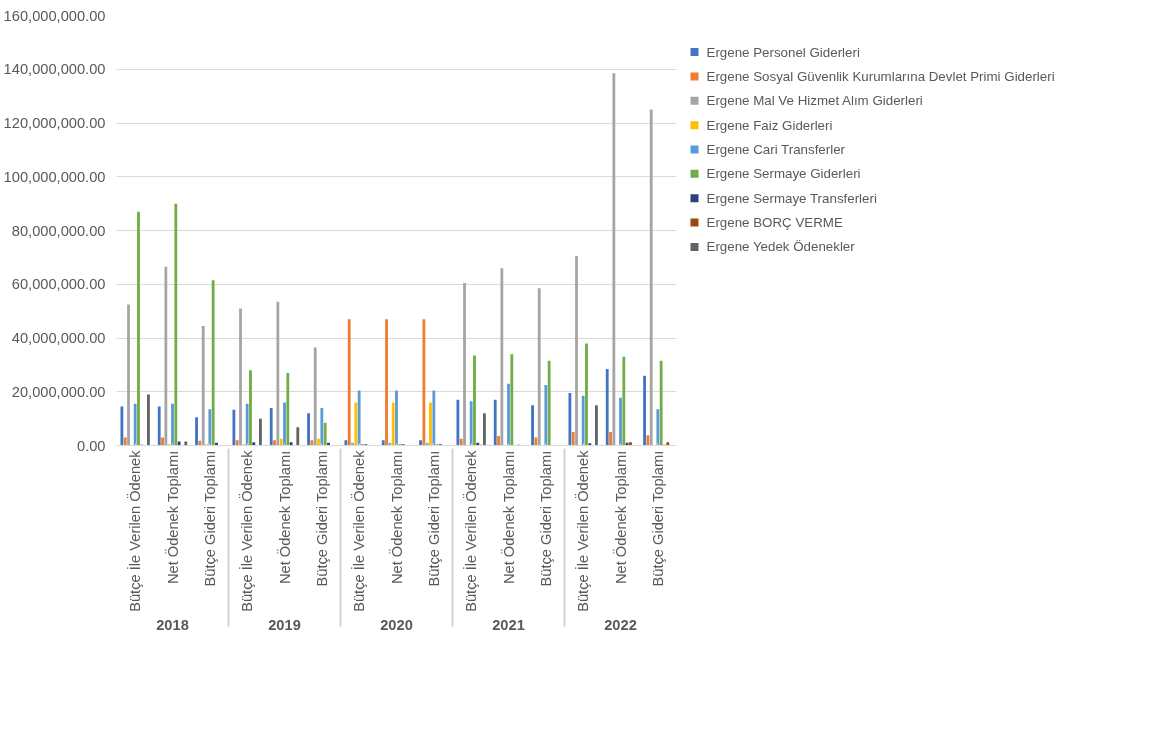 Image resolution: width=1158 pixels, height=752 pixels. I want to click on legend-label: Ergene Faiz Giderleri, so click(769, 125).